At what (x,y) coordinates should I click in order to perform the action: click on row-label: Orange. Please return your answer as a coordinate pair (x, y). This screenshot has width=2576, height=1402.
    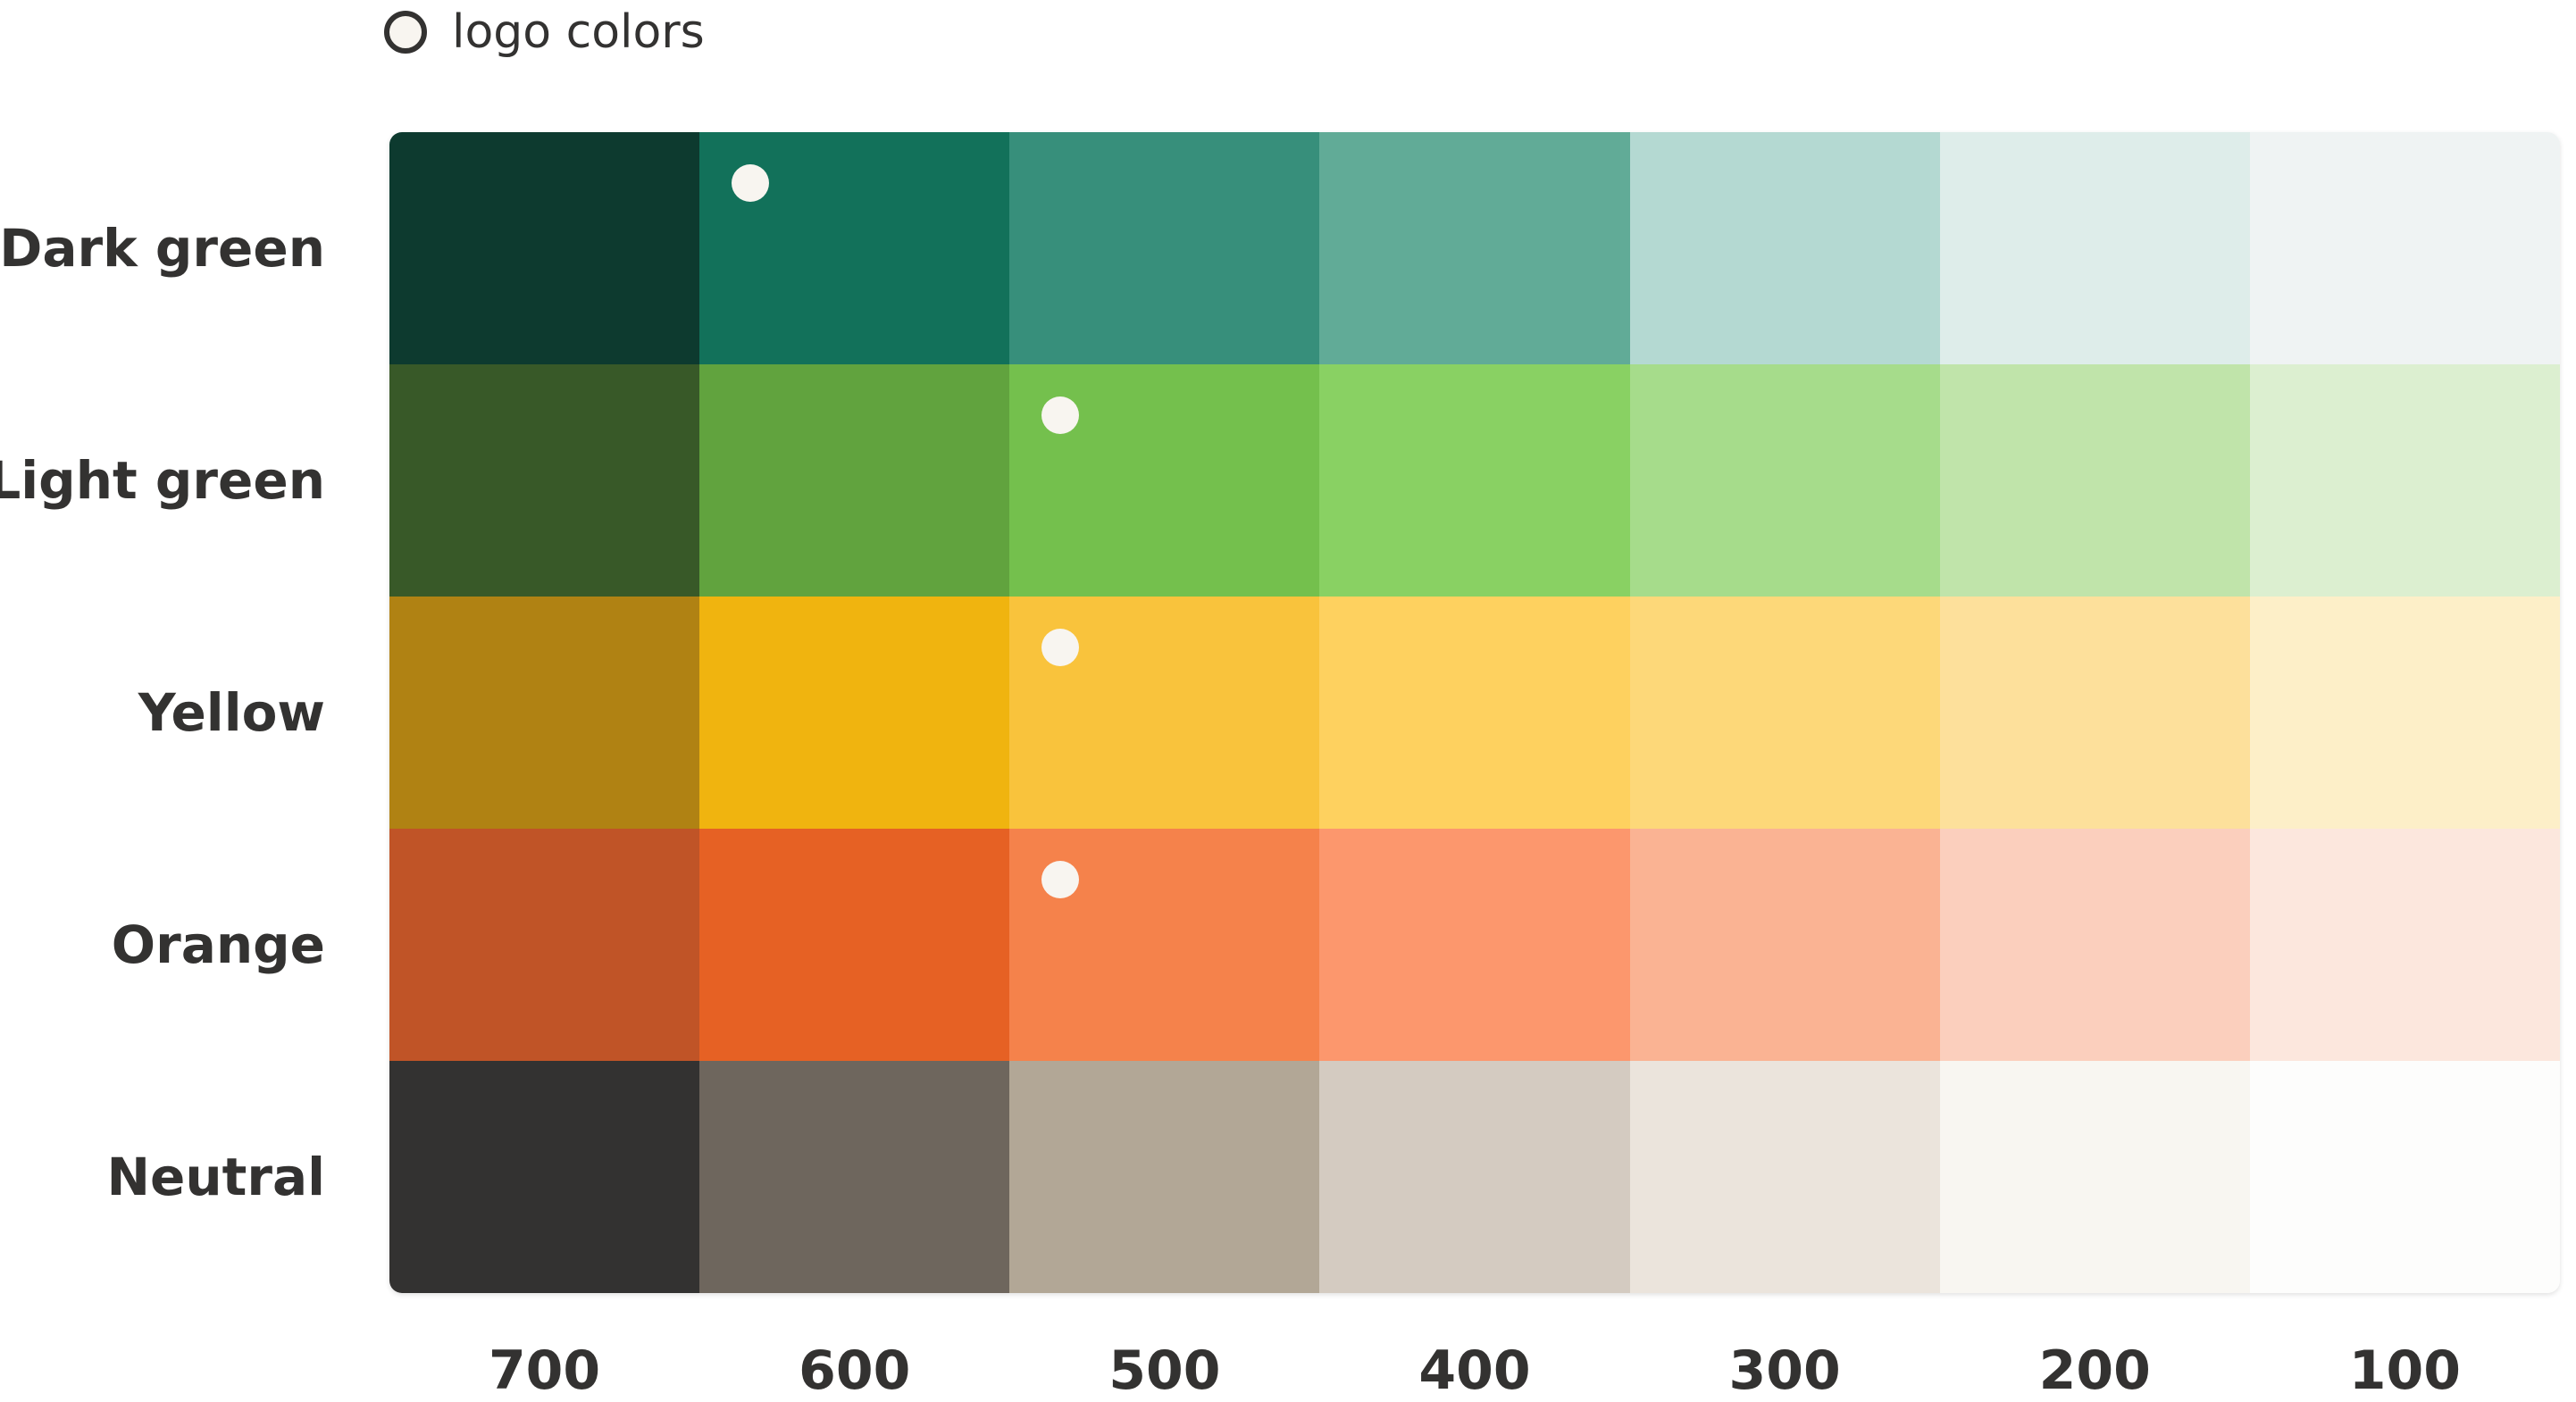
    Looking at the image, I should click on (218, 944).